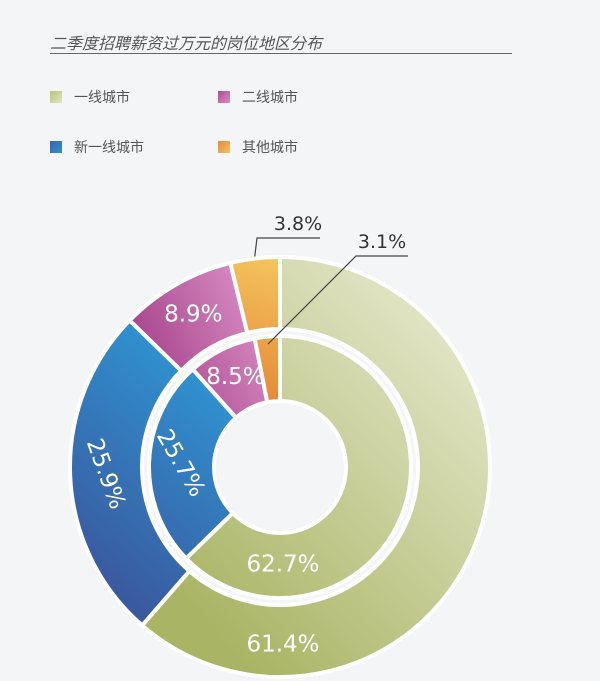  I want to click on inner-slice-new-tier1, so click(193, 464).